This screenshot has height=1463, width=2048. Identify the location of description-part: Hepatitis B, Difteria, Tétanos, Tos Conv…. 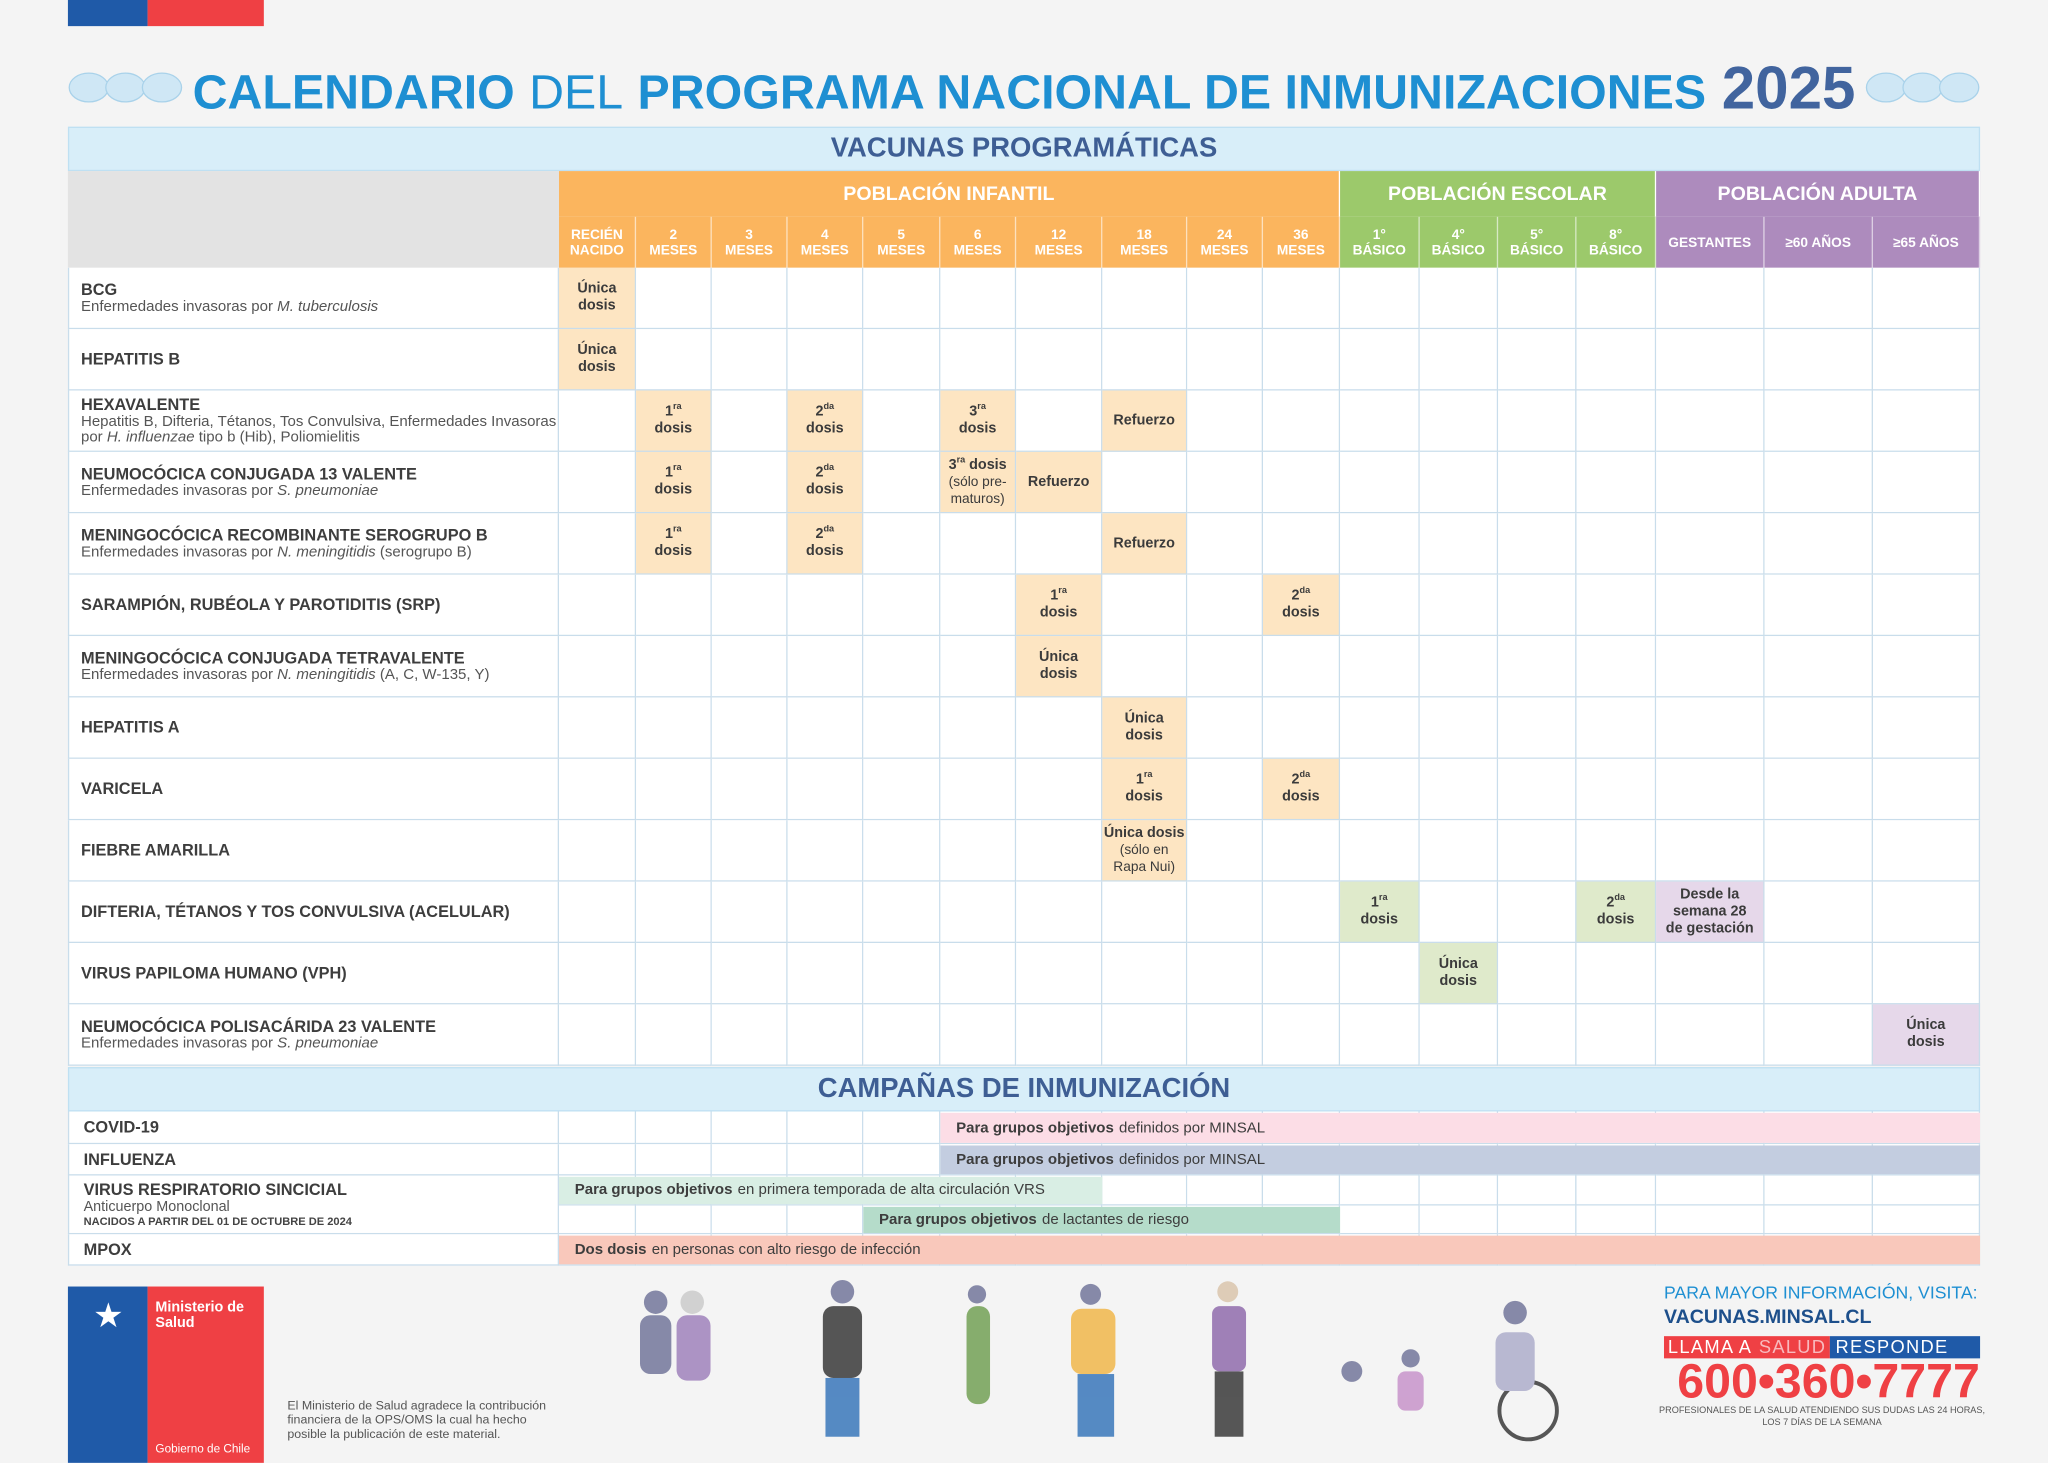
(318, 430).